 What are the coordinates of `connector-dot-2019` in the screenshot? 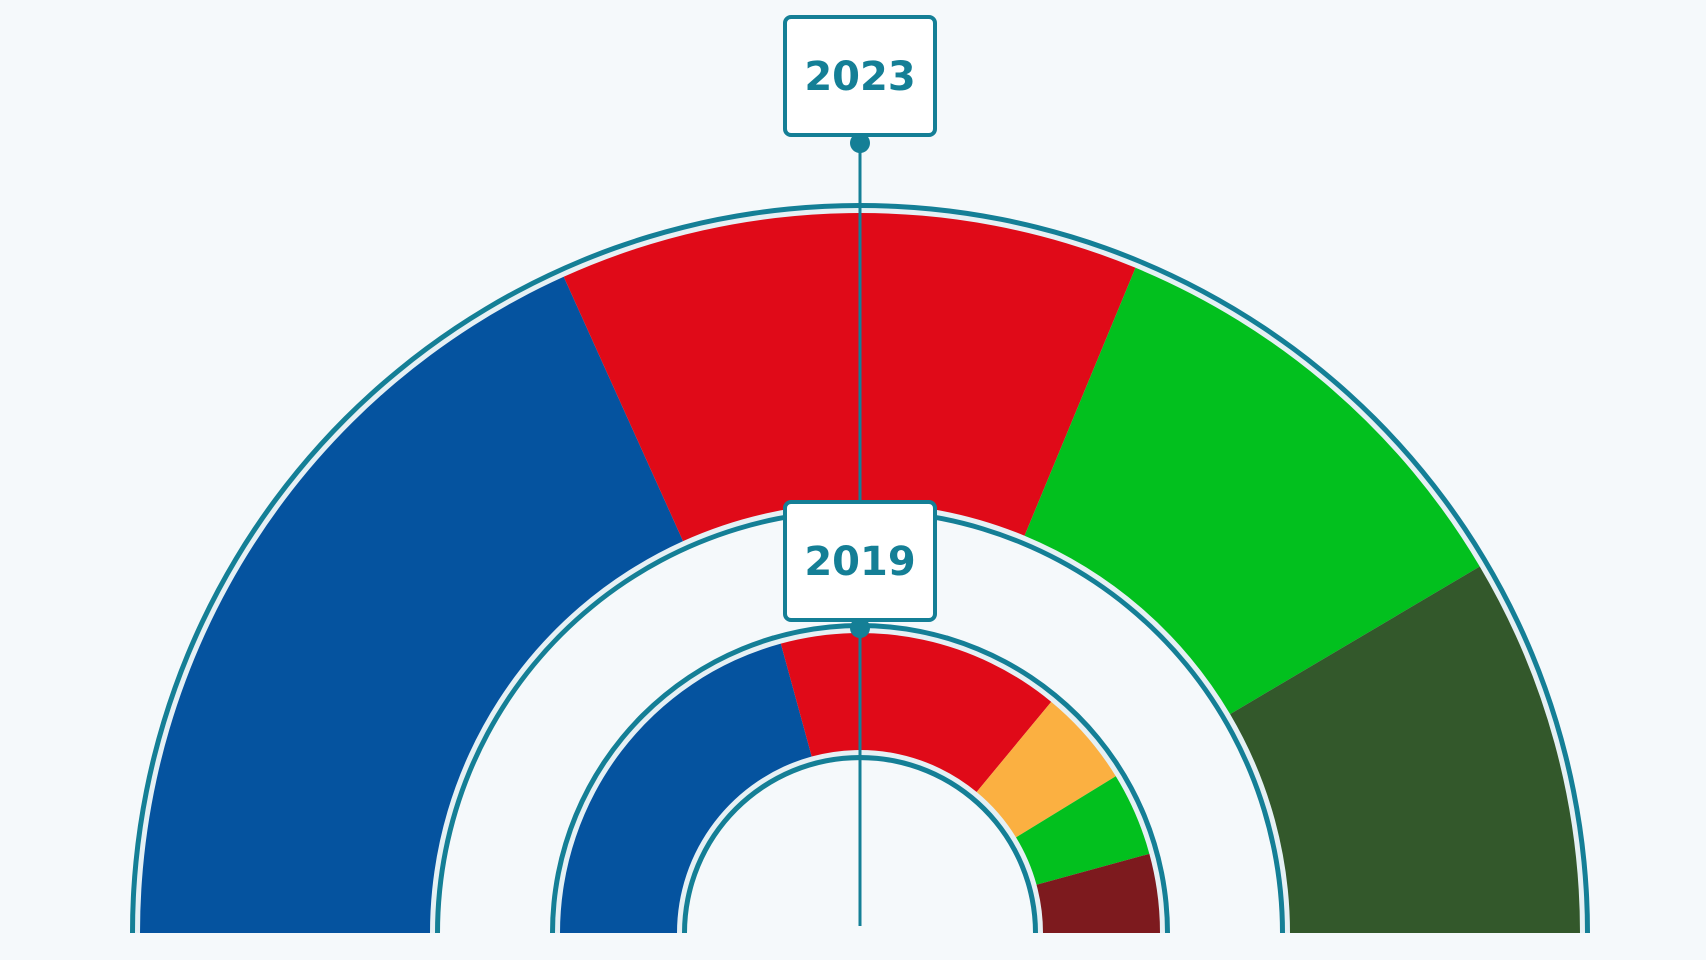 It's located at (860, 628).